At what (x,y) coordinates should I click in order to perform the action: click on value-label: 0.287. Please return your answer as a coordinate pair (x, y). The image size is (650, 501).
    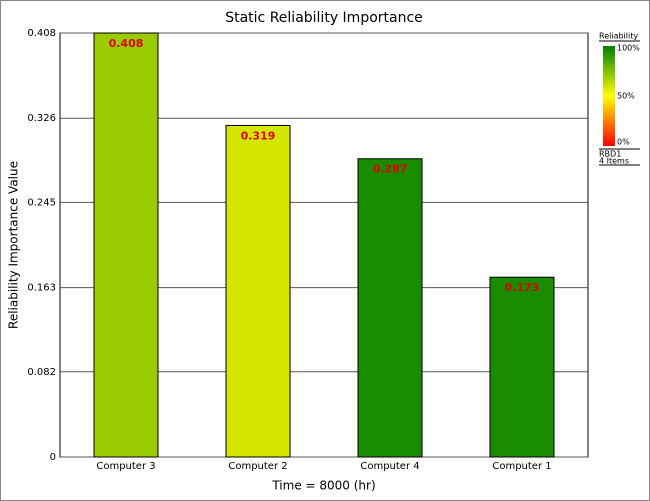
    Looking at the image, I should click on (390, 169).